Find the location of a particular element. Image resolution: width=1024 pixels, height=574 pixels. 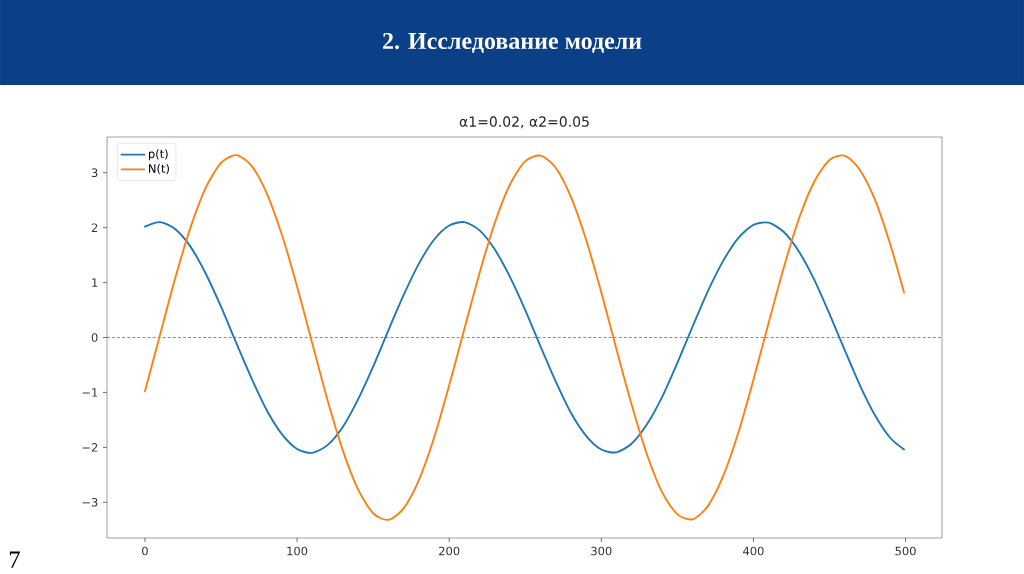

y-tick-label: −3 is located at coordinates (90, 502).